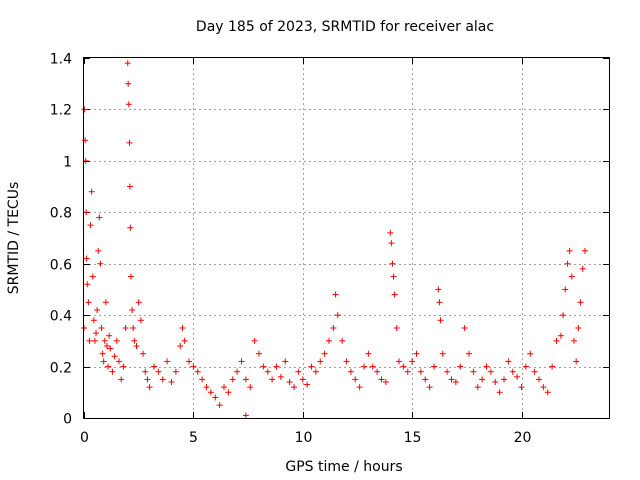 This screenshot has width=640, height=480. What do you see at coordinates (61, 369) in the screenshot?
I see `y-tick-label: 0.2` at bounding box center [61, 369].